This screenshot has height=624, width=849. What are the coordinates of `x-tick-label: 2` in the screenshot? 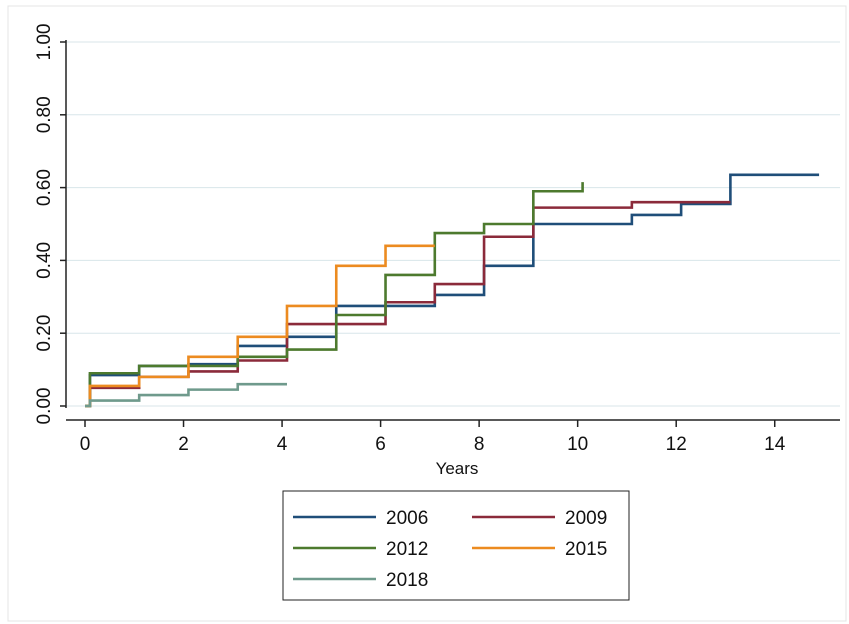 It's located at (183, 444).